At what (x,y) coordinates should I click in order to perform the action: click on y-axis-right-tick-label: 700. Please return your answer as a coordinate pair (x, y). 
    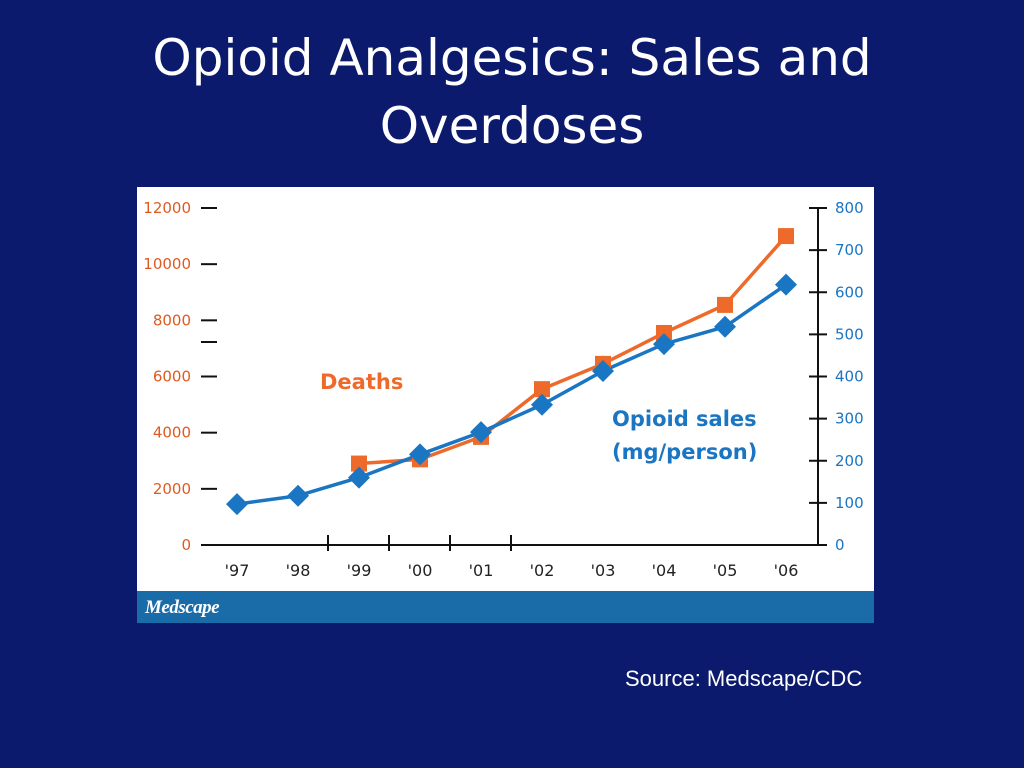
    Looking at the image, I should click on (849, 250).